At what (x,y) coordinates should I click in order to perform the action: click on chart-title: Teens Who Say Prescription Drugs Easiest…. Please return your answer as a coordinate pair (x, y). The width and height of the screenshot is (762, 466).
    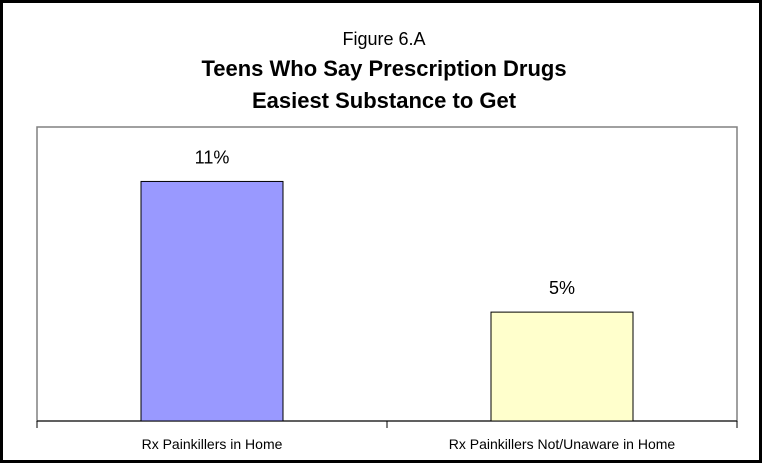
    Looking at the image, I should click on (382, 85).